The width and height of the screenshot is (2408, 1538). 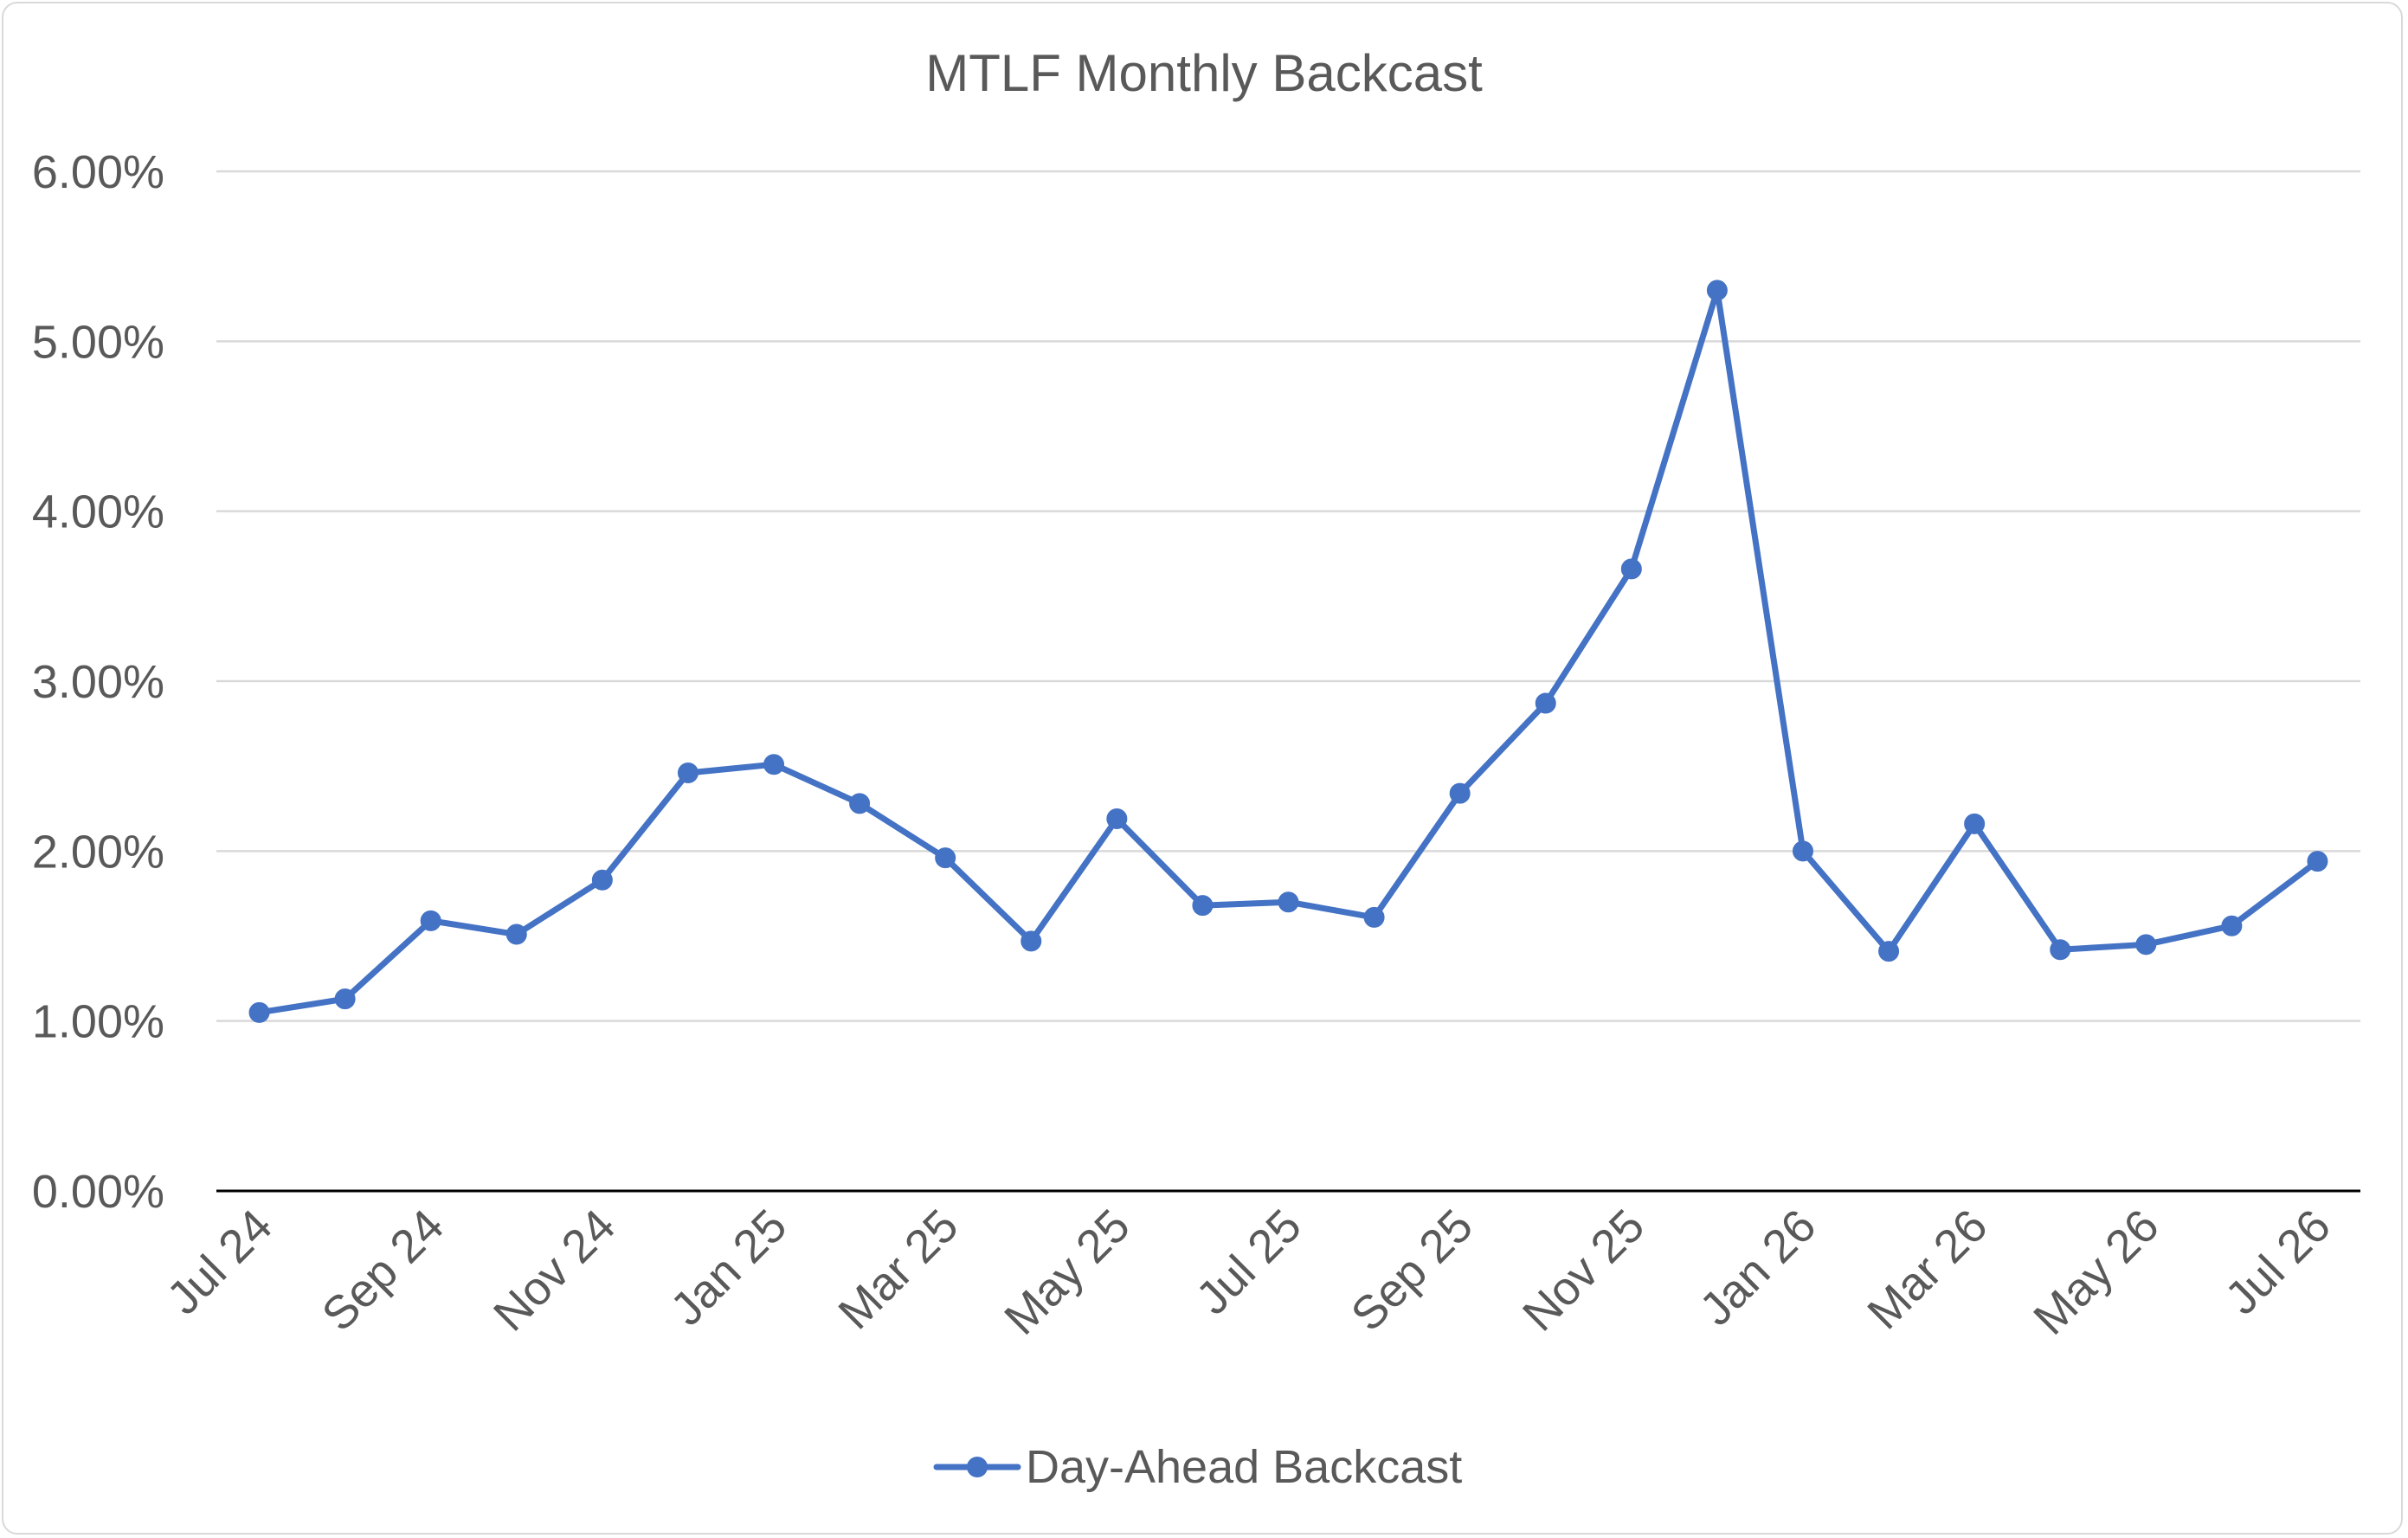 What do you see at coordinates (1583, 1270) in the screenshot?
I see `x-tick-label: Nov 25` at bounding box center [1583, 1270].